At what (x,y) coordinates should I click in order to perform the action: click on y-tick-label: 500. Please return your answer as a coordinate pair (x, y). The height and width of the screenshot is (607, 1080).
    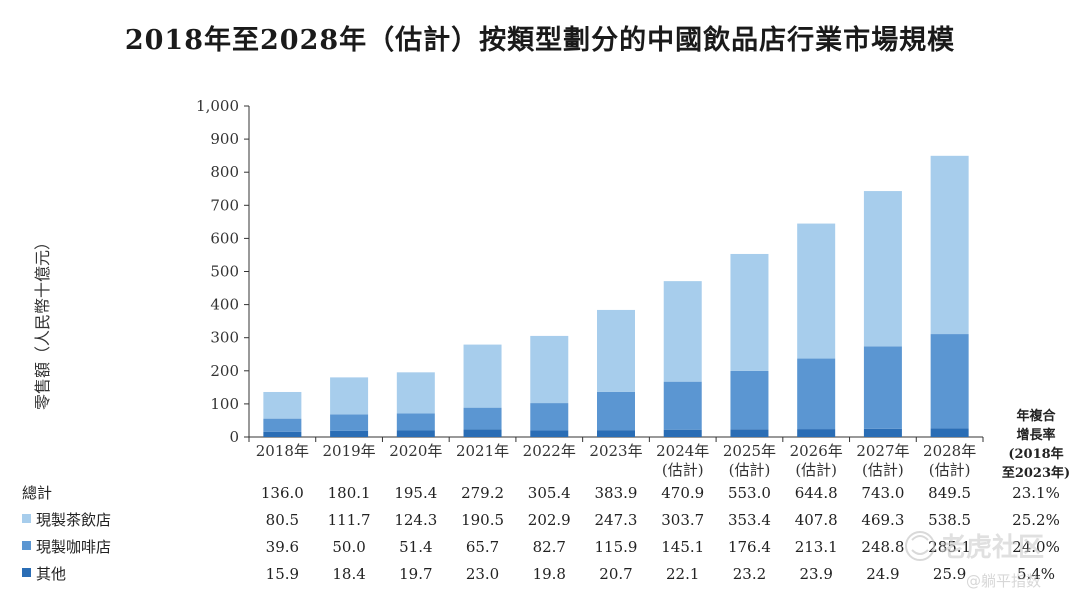
    Looking at the image, I should click on (224, 272).